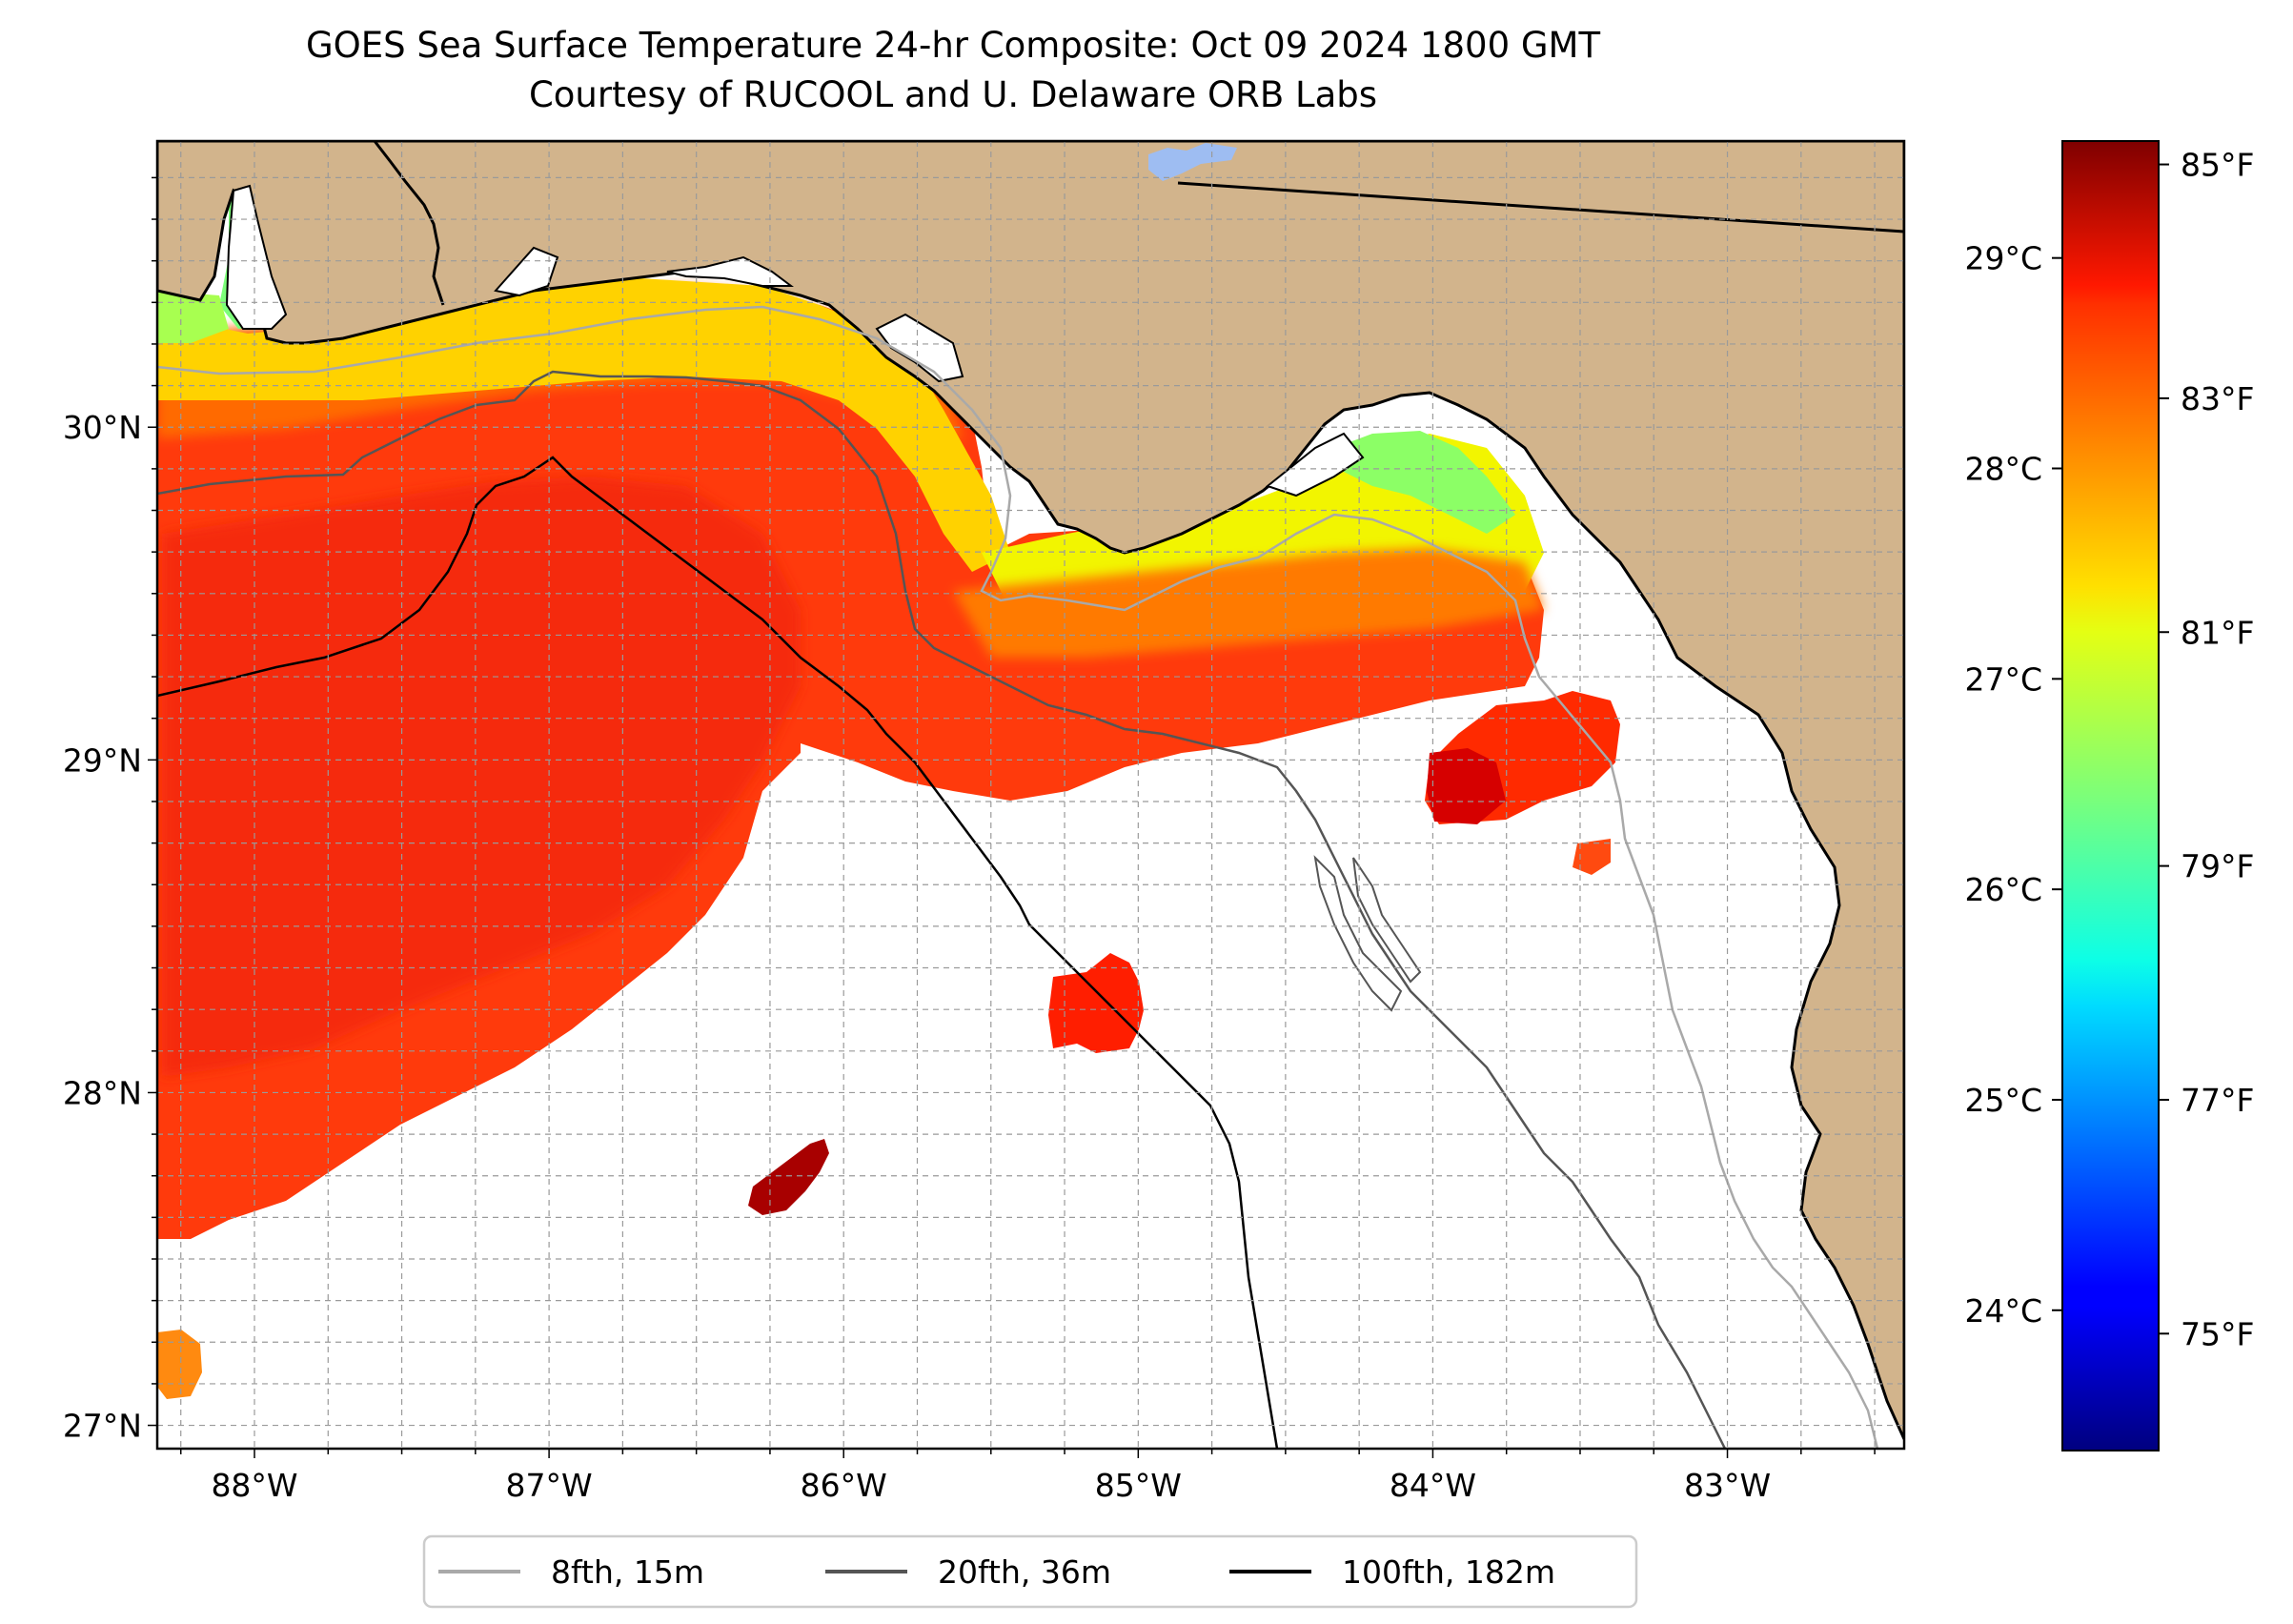  What do you see at coordinates (789, 1177) in the screenshot?
I see `sst-patch-dark-red` at bounding box center [789, 1177].